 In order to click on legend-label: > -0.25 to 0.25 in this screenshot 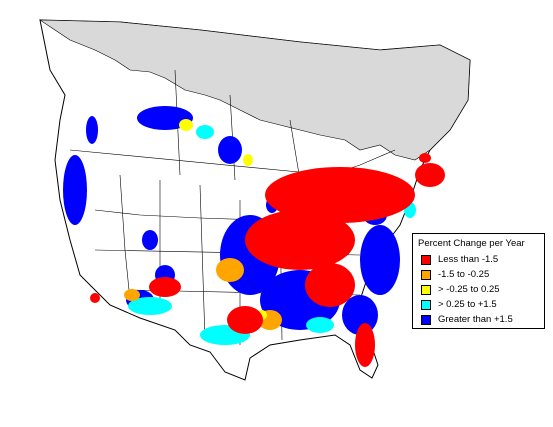, I will do `click(469, 289)`.